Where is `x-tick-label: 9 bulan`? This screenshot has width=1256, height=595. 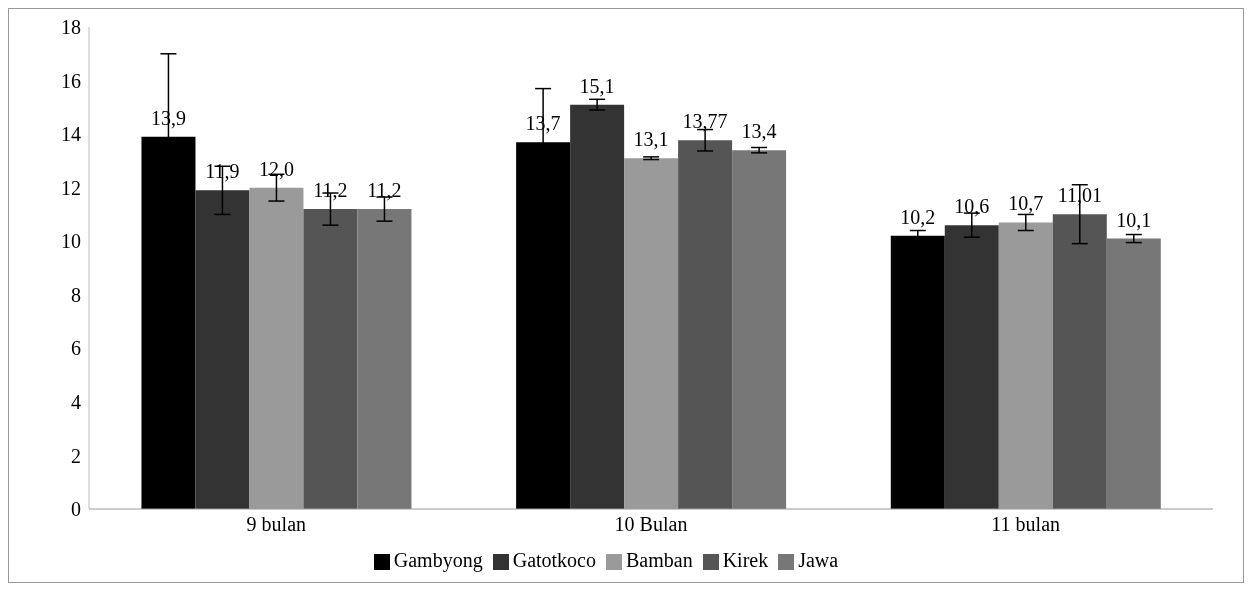 x-tick-label: 9 bulan is located at coordinates (276, 524).